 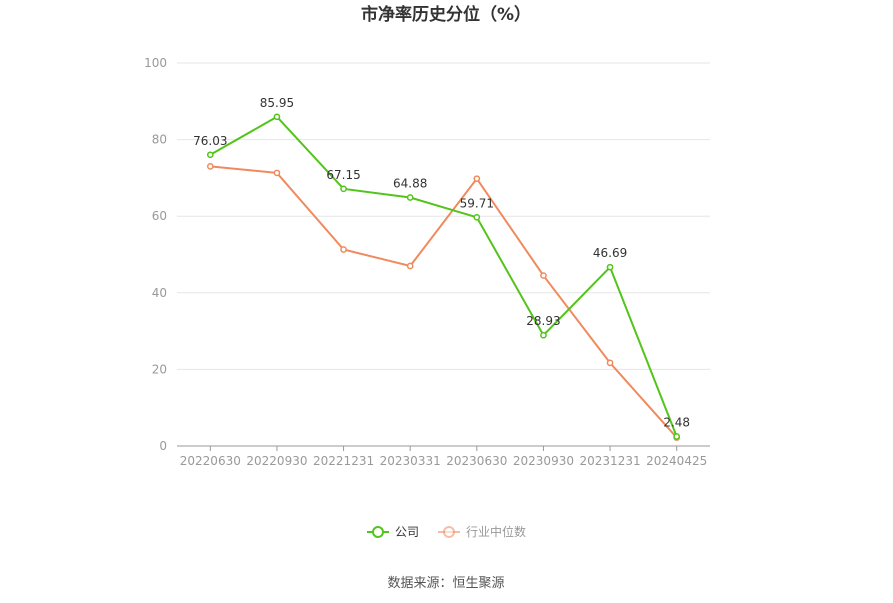 What do you see at coordinates (159, 369) in the screenshot?
I see `y-tick-label: 20` at bounding box center [159, 369].